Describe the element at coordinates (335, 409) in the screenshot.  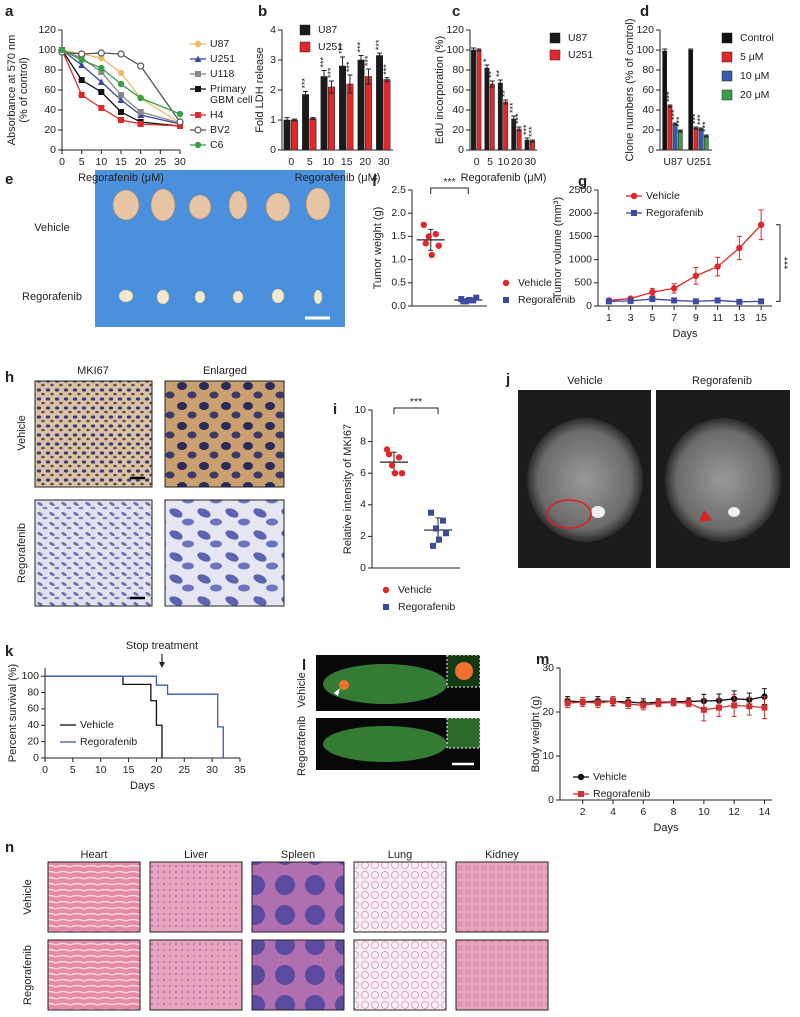
I see `panel-label: i` at that location.